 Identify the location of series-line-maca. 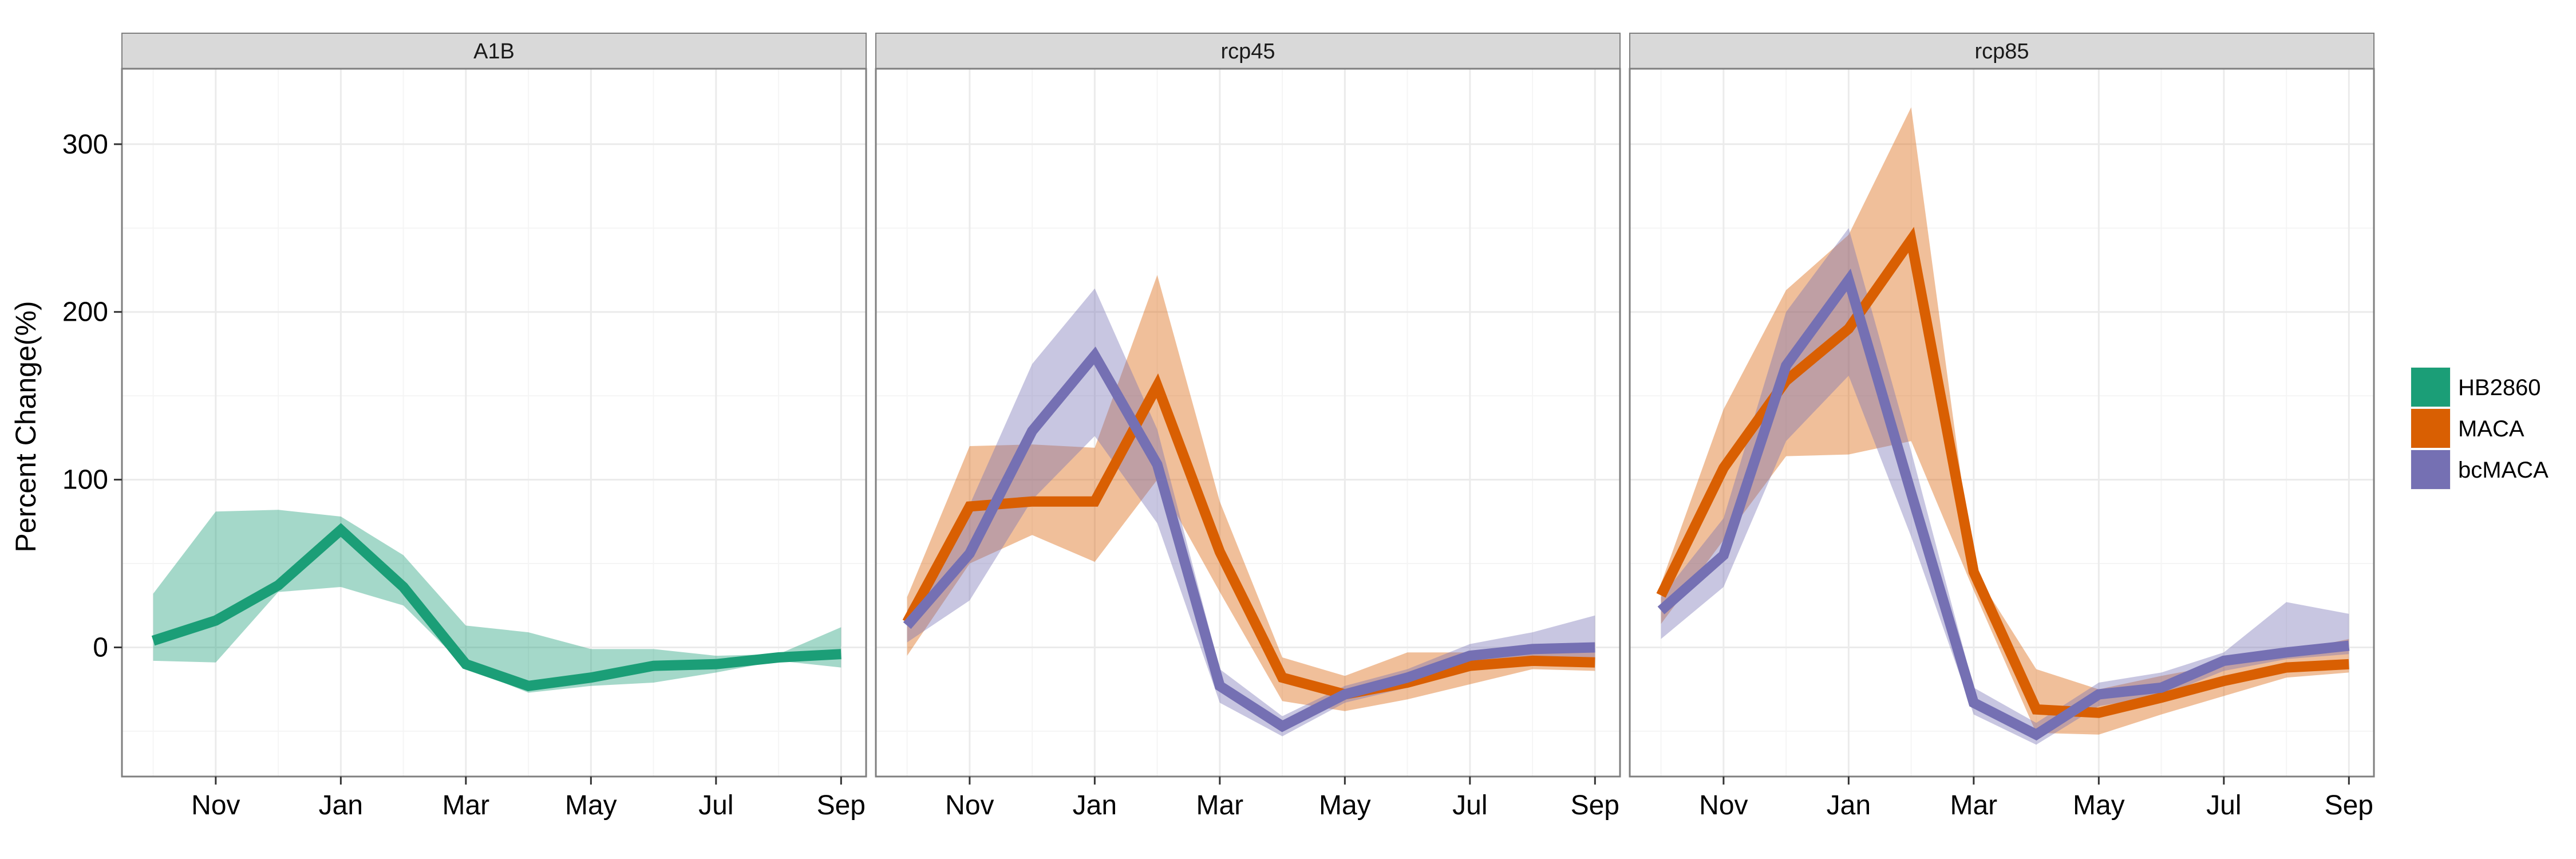
(1248, 536).